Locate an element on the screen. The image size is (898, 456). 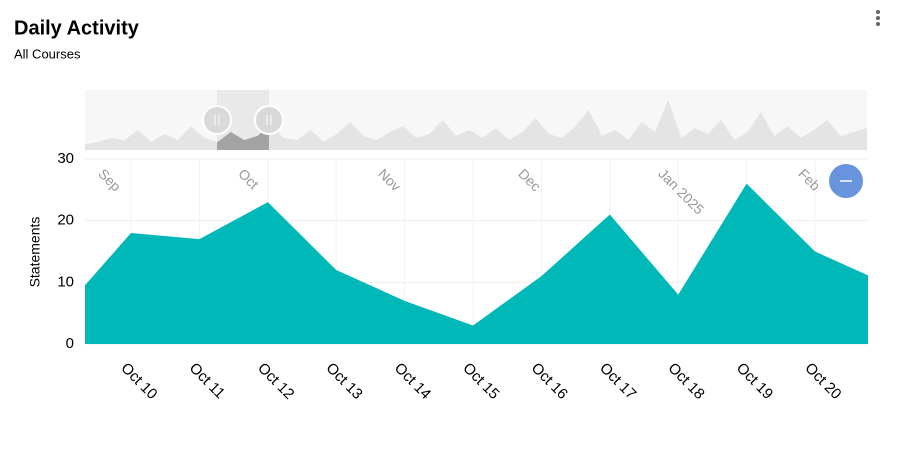
y-tick-label: 30 is located at coordinates (65, 158).